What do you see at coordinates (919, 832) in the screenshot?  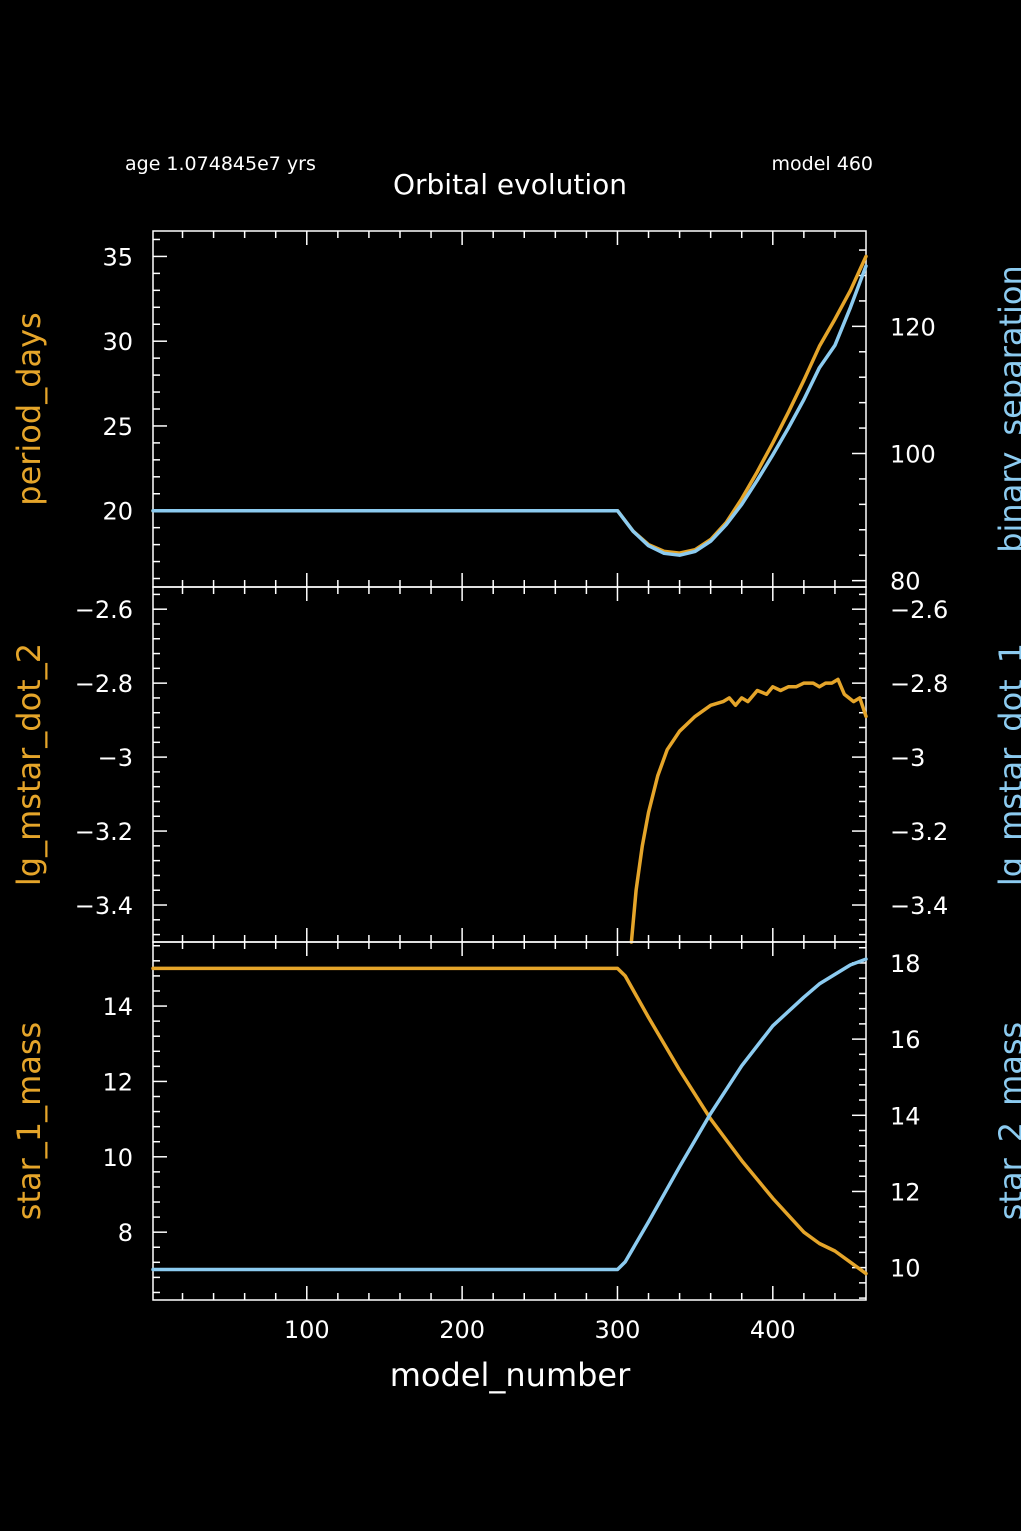 I see `right-axis-tick-label: −3.2` at bounding box center [919, 832].